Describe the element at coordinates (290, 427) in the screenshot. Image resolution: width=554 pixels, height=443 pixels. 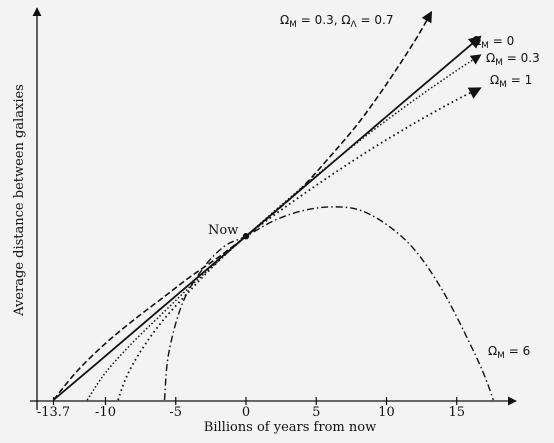
I see `x-axis-title: Billions of years from now` at that location.